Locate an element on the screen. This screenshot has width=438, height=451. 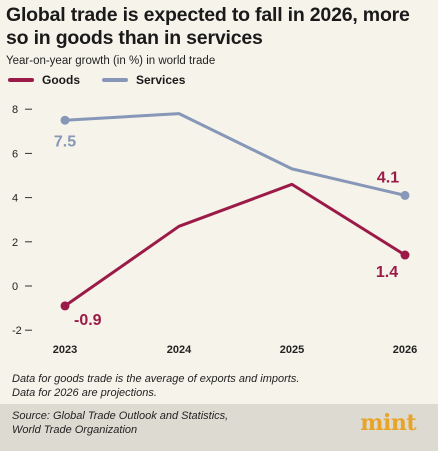
goods-label-2023: -0.9 is located at coordinates (88, 320).